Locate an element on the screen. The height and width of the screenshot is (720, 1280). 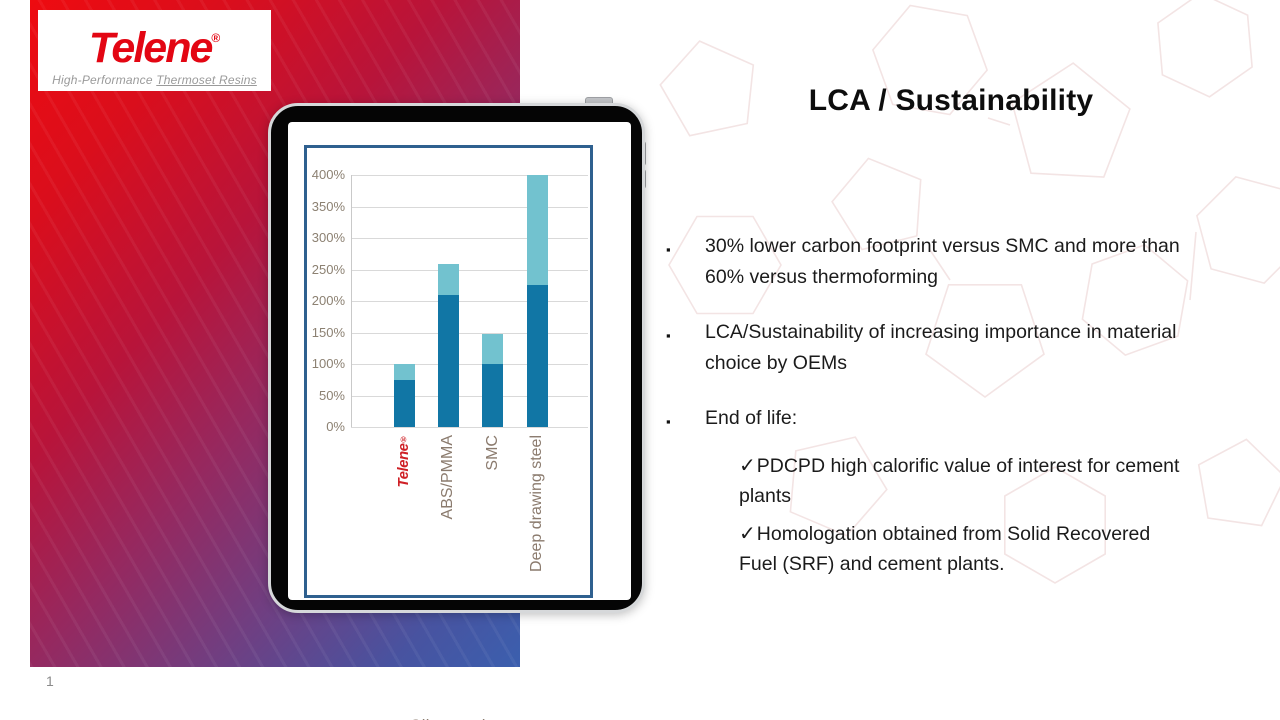
tagline-underlined: Thermoset Resins is located at coordinates (206, 80).